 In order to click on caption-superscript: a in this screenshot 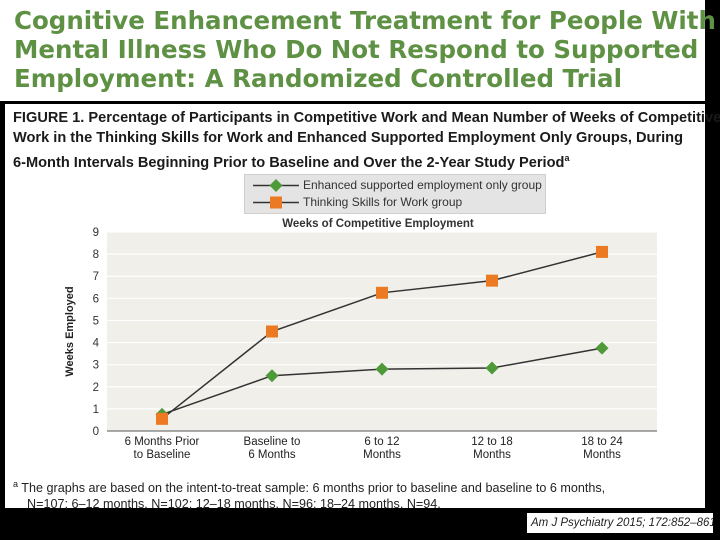, I will do `click(567, 158)`.